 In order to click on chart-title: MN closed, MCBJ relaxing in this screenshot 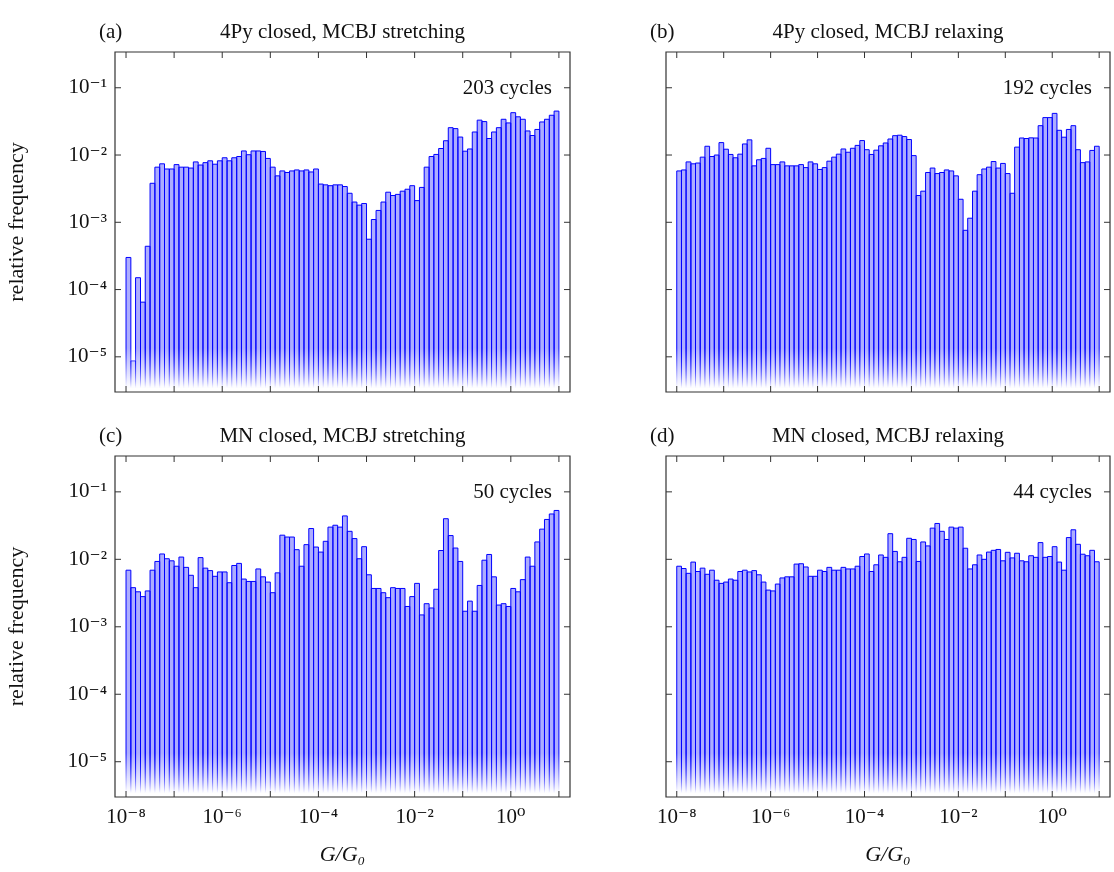, I will do `click(888, 435)`.